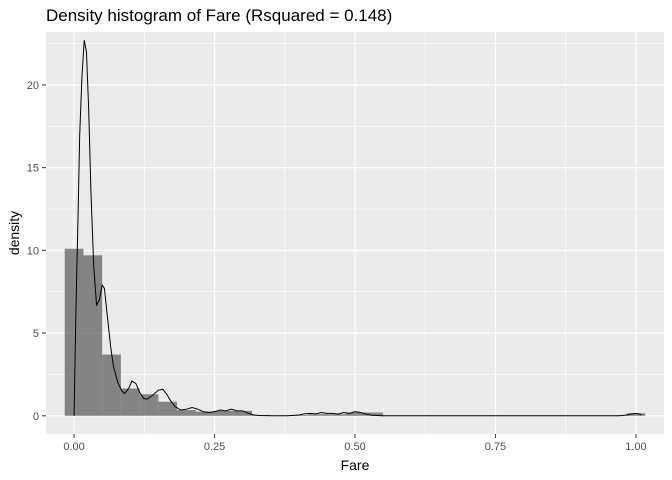  Describe the element at coordinates (354, 447) in the screenshot. I see `x-tick-label: 0.50` at that location.